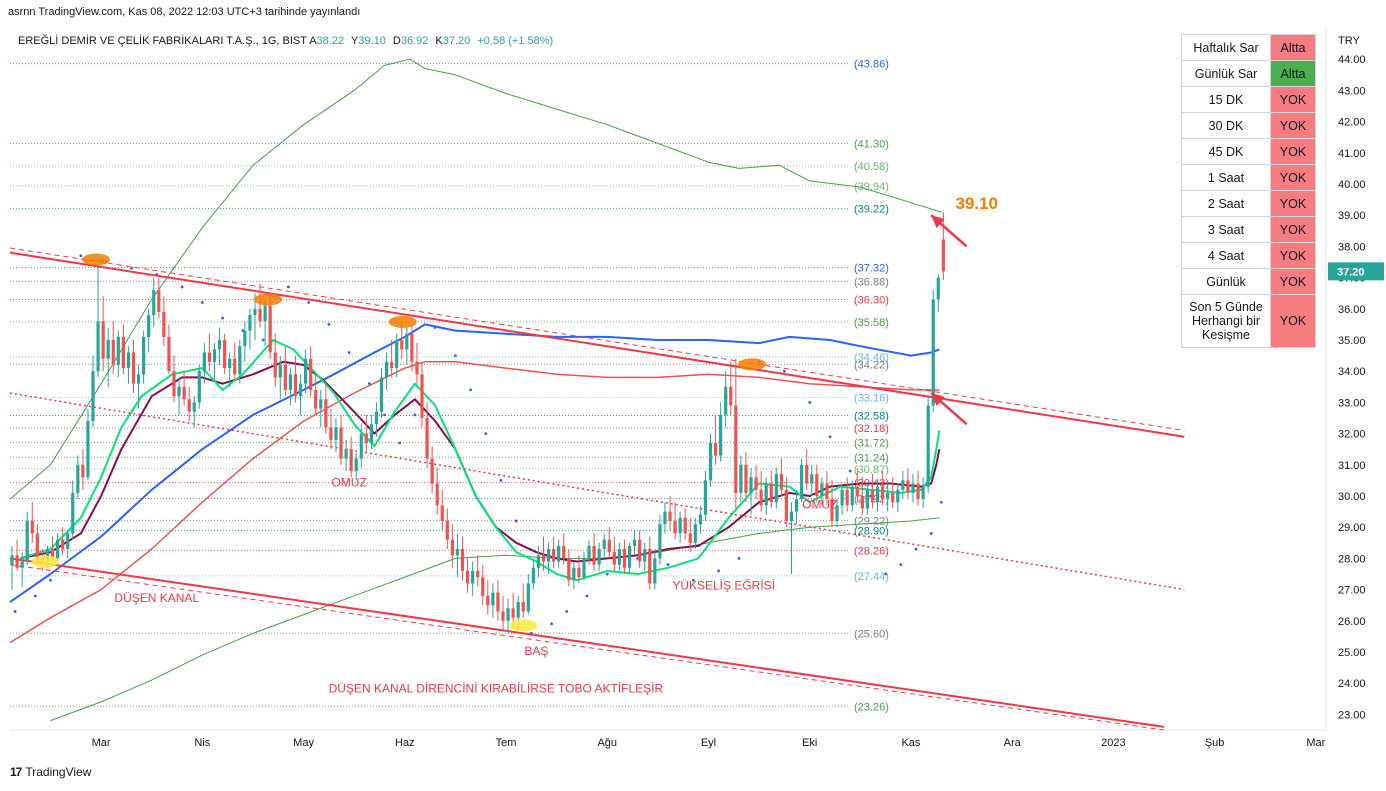  I want to click on signal-label: Son 5 Günde Herhangi bir Kesişme, so click(1226, 321).